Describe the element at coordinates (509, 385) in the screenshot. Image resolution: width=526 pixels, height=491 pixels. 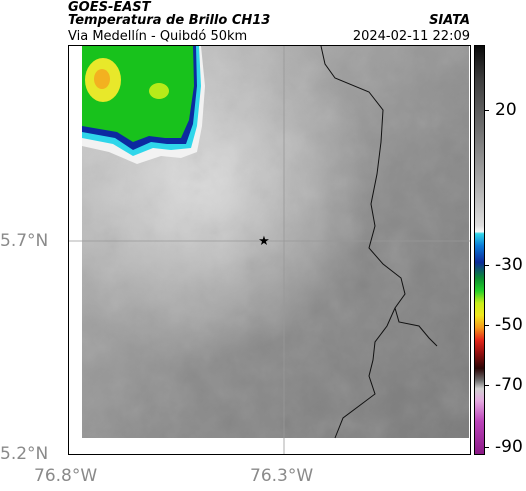
I see `colorbar-label: -70` at that location.